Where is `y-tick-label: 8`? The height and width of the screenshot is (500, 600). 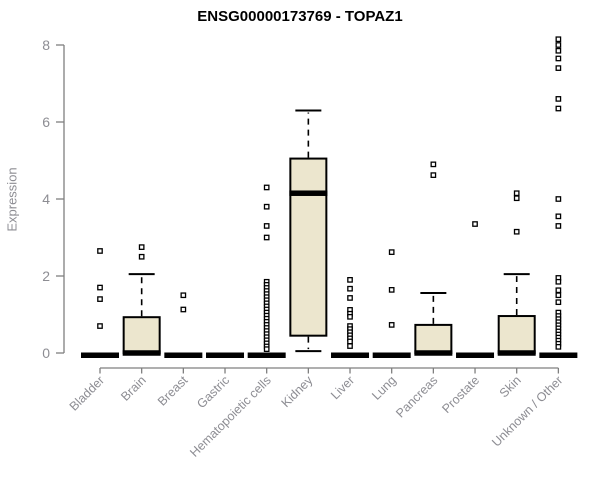
y-tick-label: 8 is located at coordinates (46, 45).